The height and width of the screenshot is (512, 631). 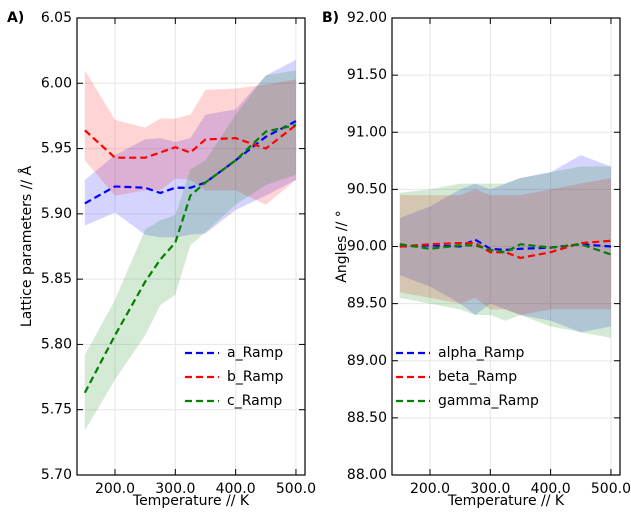 I want to click on y-tick-label: 5.90, so click(x=56, y=214).